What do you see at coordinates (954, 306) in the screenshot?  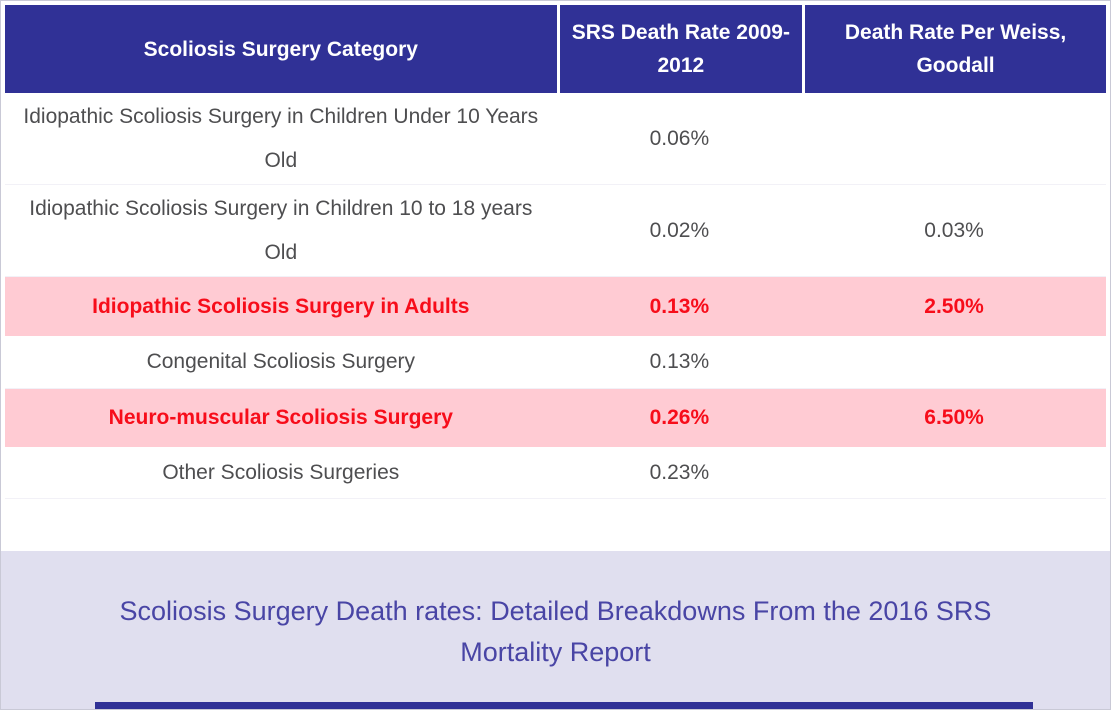 I see `weiss-goodall-rate-cell: 2.50%` at bounding box center [954, 306].